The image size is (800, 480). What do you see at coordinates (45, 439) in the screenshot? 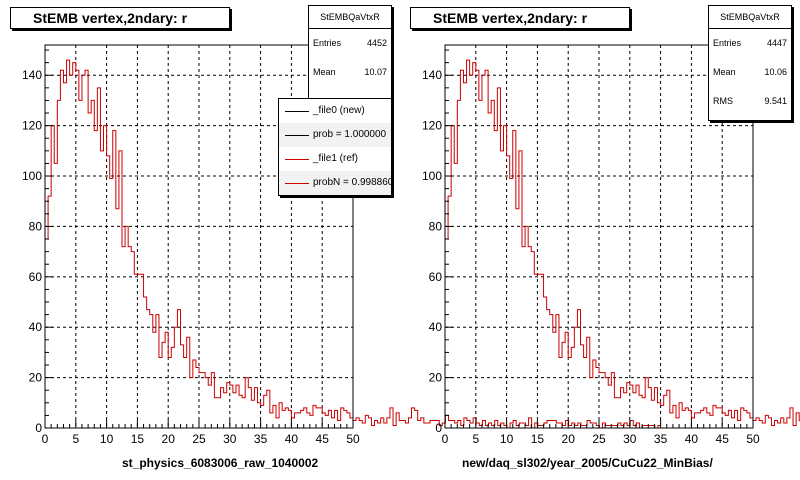
I see `panel1-x-tick-label-0: 0` at bounding box center [45, 439].